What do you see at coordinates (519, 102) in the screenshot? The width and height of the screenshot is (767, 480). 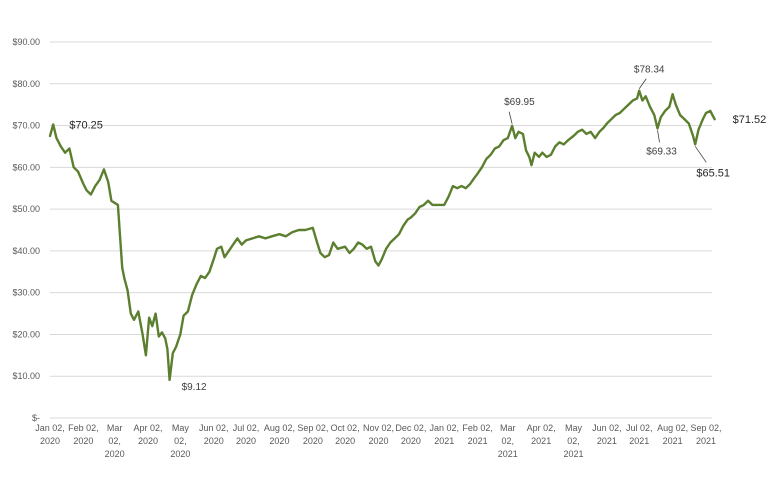 I see `data-label: $69.95` at bounding box center [519, 102].